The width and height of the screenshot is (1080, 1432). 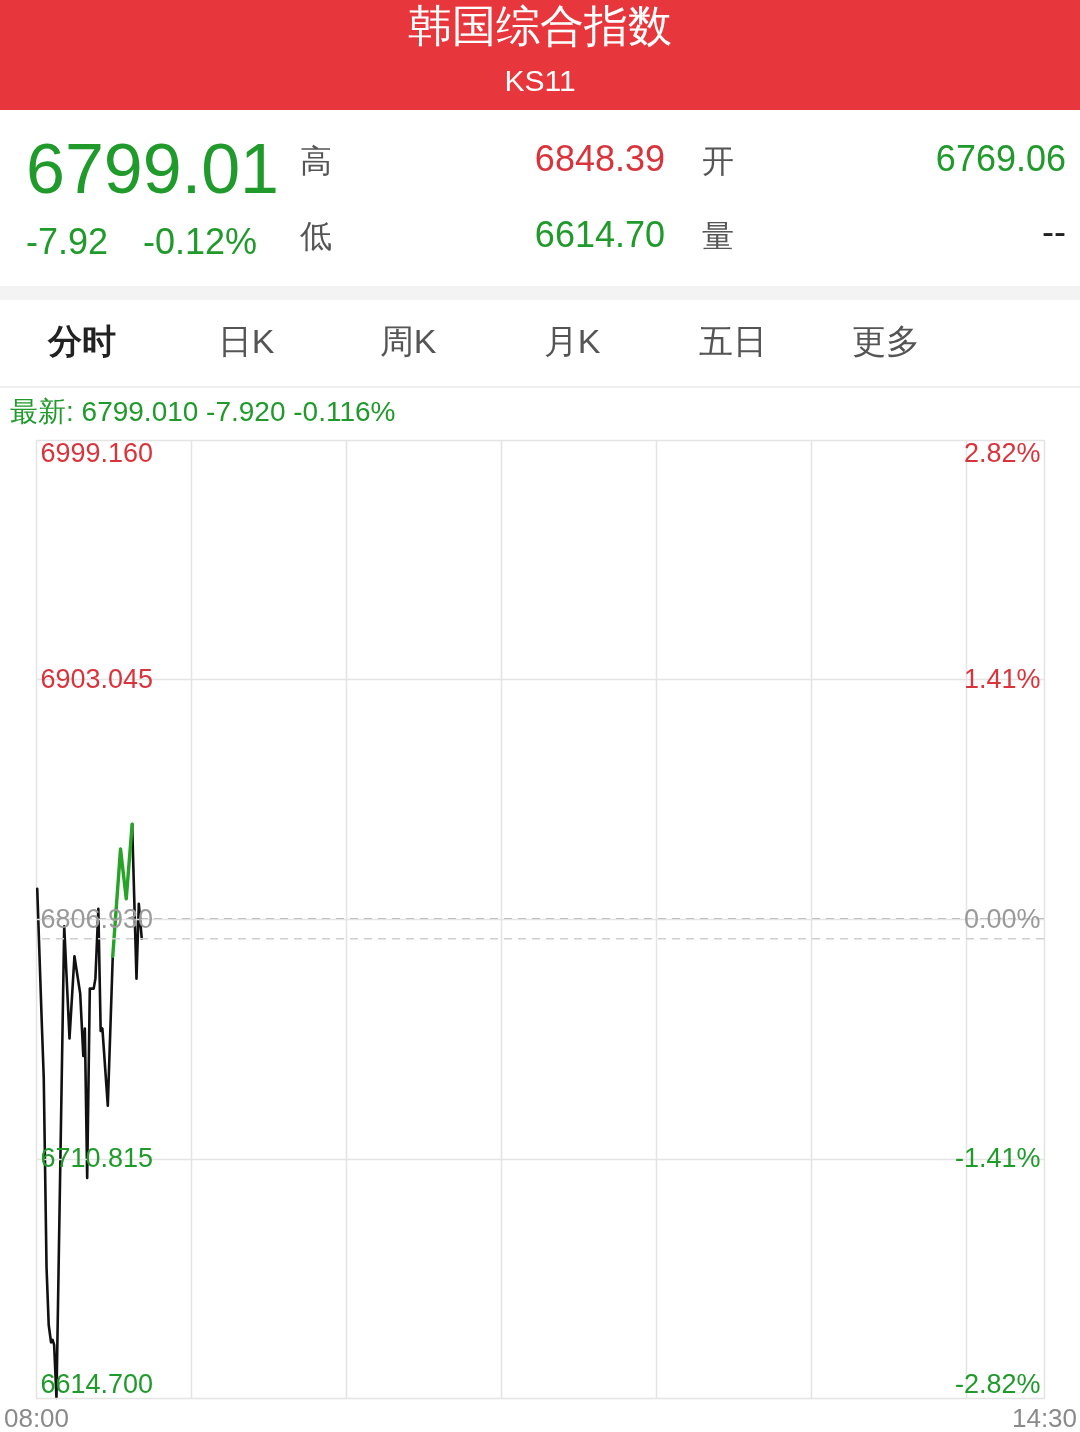 What do you see at coordinates (997, 1383) in the screenshot?
I see `y2-tick-label: -2.82%` at bounding box center [997, 1383].